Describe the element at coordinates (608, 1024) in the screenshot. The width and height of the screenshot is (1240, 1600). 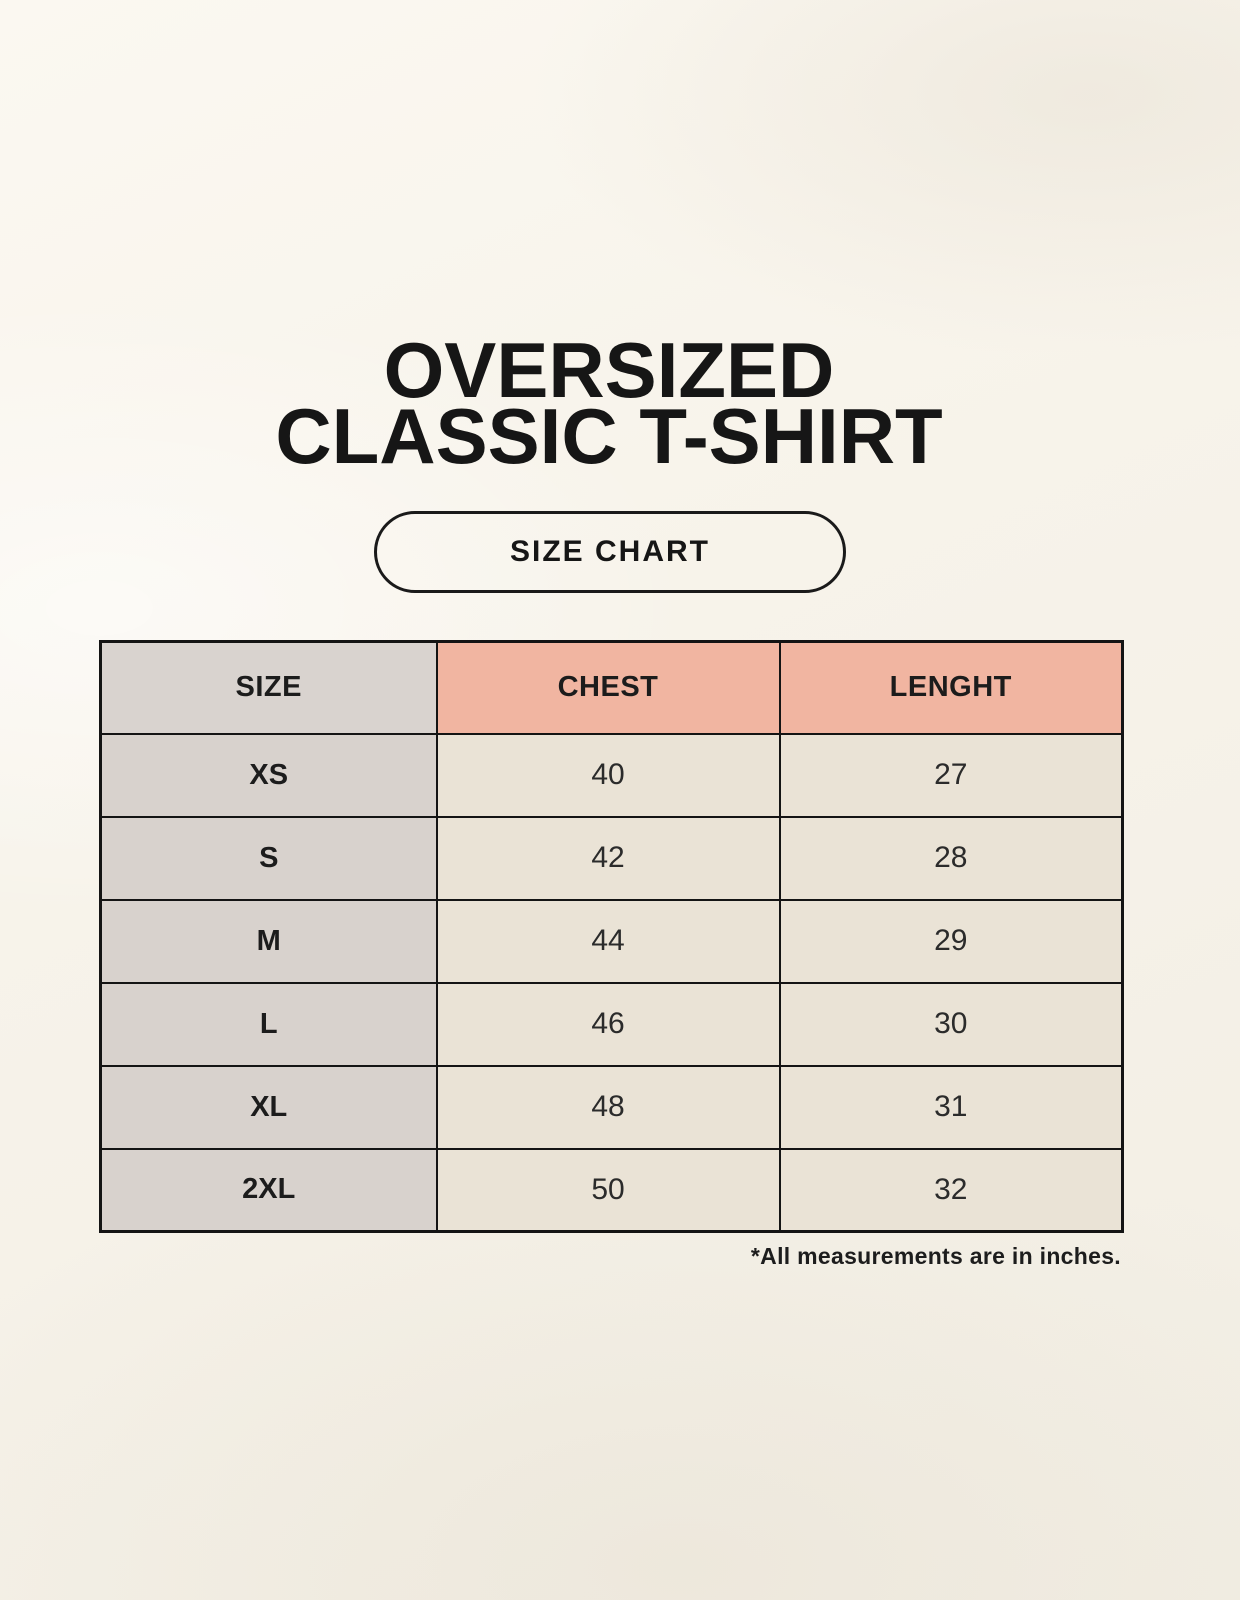
I see `chest-cell: 46` at that location.